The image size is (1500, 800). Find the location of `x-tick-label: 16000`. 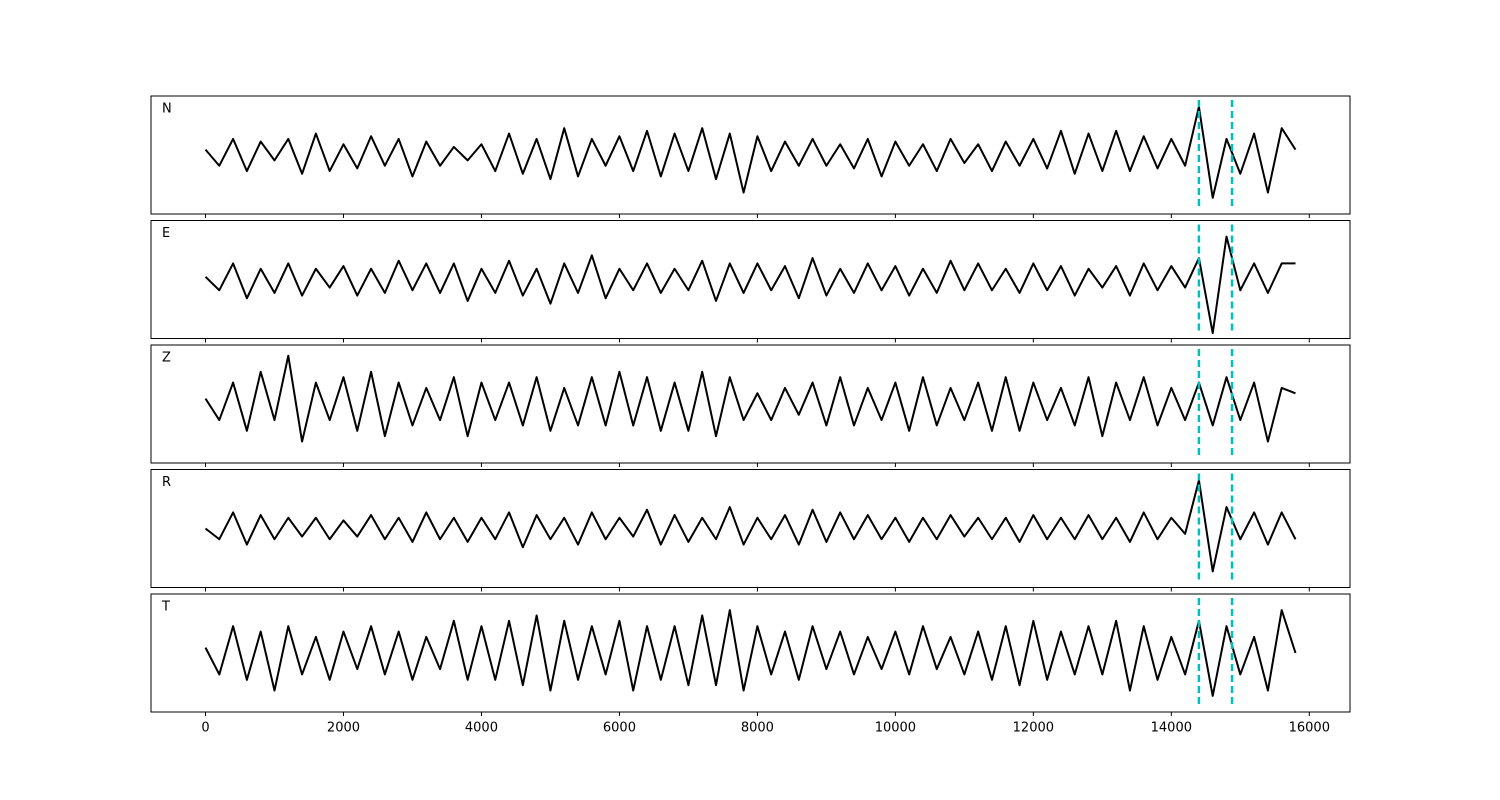

x-tick-label: 16000 is located at coordinates (1309, 728).